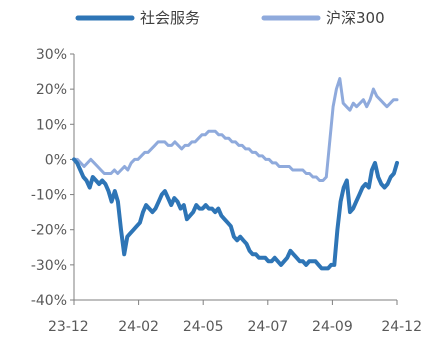 This screenshot has height=343, width=430. Describe the element at coordinates (51, 55) in the screenshot. I see `y-tick-label: 30%` at that location.